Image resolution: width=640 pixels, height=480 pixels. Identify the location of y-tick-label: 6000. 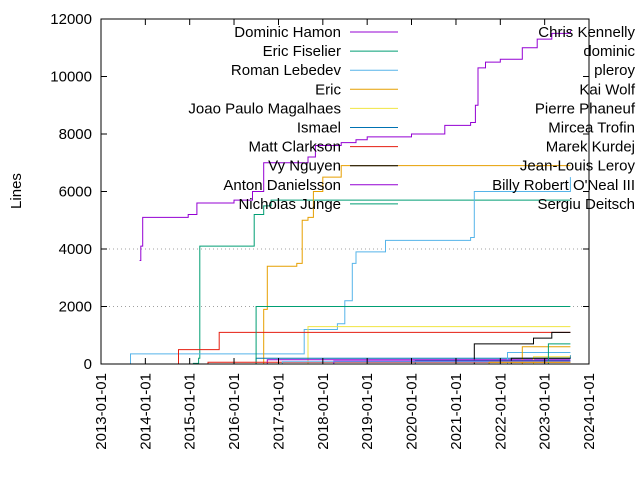
(75, 192).